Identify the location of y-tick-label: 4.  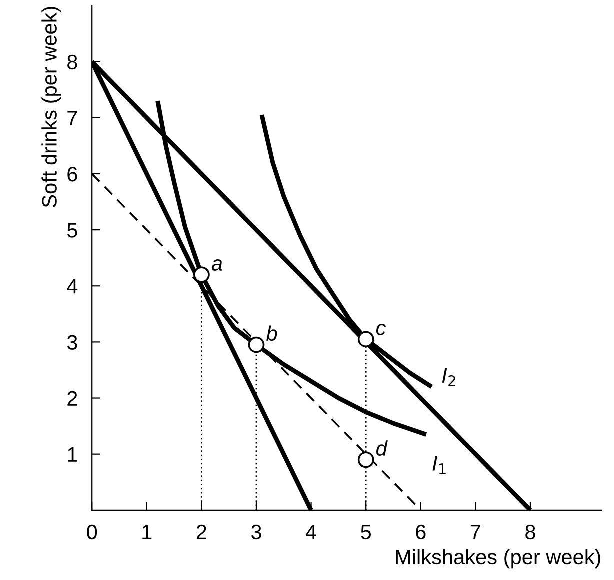
(72, 286).